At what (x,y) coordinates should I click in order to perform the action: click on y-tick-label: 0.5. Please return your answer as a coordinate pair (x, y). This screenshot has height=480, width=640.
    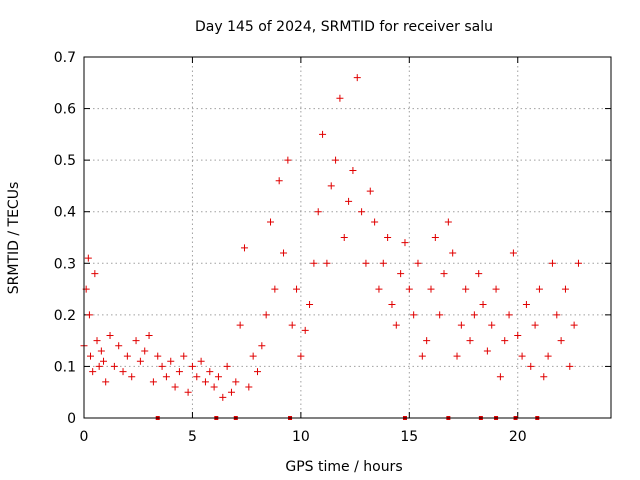
    Looking at the image, I should click on (65, 161).